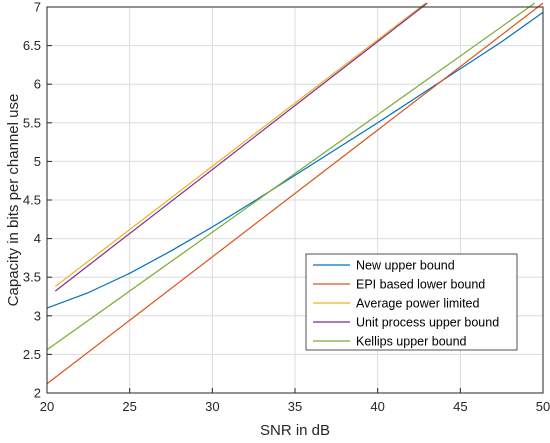 The image size is (550, 443). What do you see at coordinates (37, 7) in the screenshot?
I see `y-tick-label: 7` at bounding box center [37, 7].